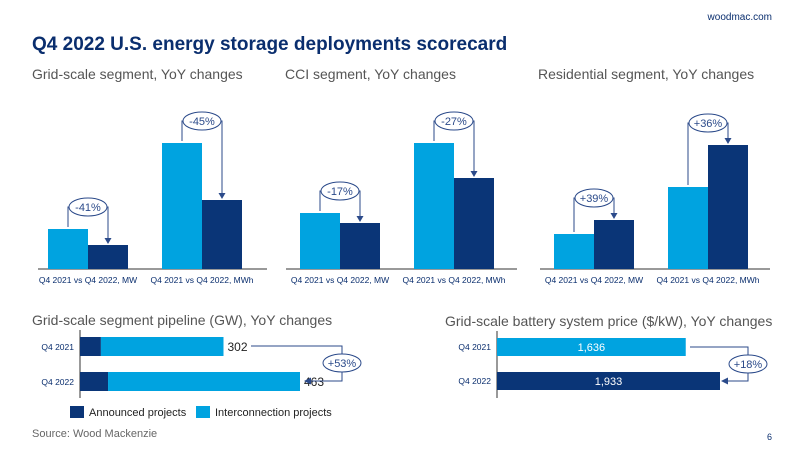  Describe the element at coordinates (203, 412) in the screenshot. I see `legend-swatch-interconnection` at that location.